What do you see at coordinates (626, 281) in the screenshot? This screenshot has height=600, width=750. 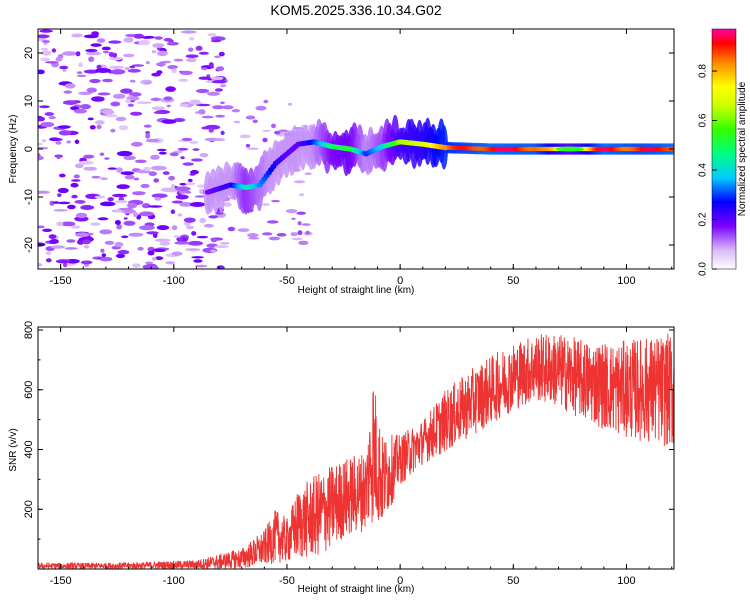 I see `x-tick-label: 100` at bounding box center [626, 281].